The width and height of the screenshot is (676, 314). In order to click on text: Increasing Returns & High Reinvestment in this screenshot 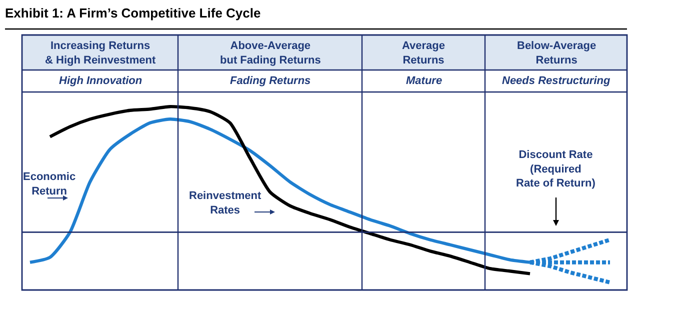, I will do `click(100, 53)`.